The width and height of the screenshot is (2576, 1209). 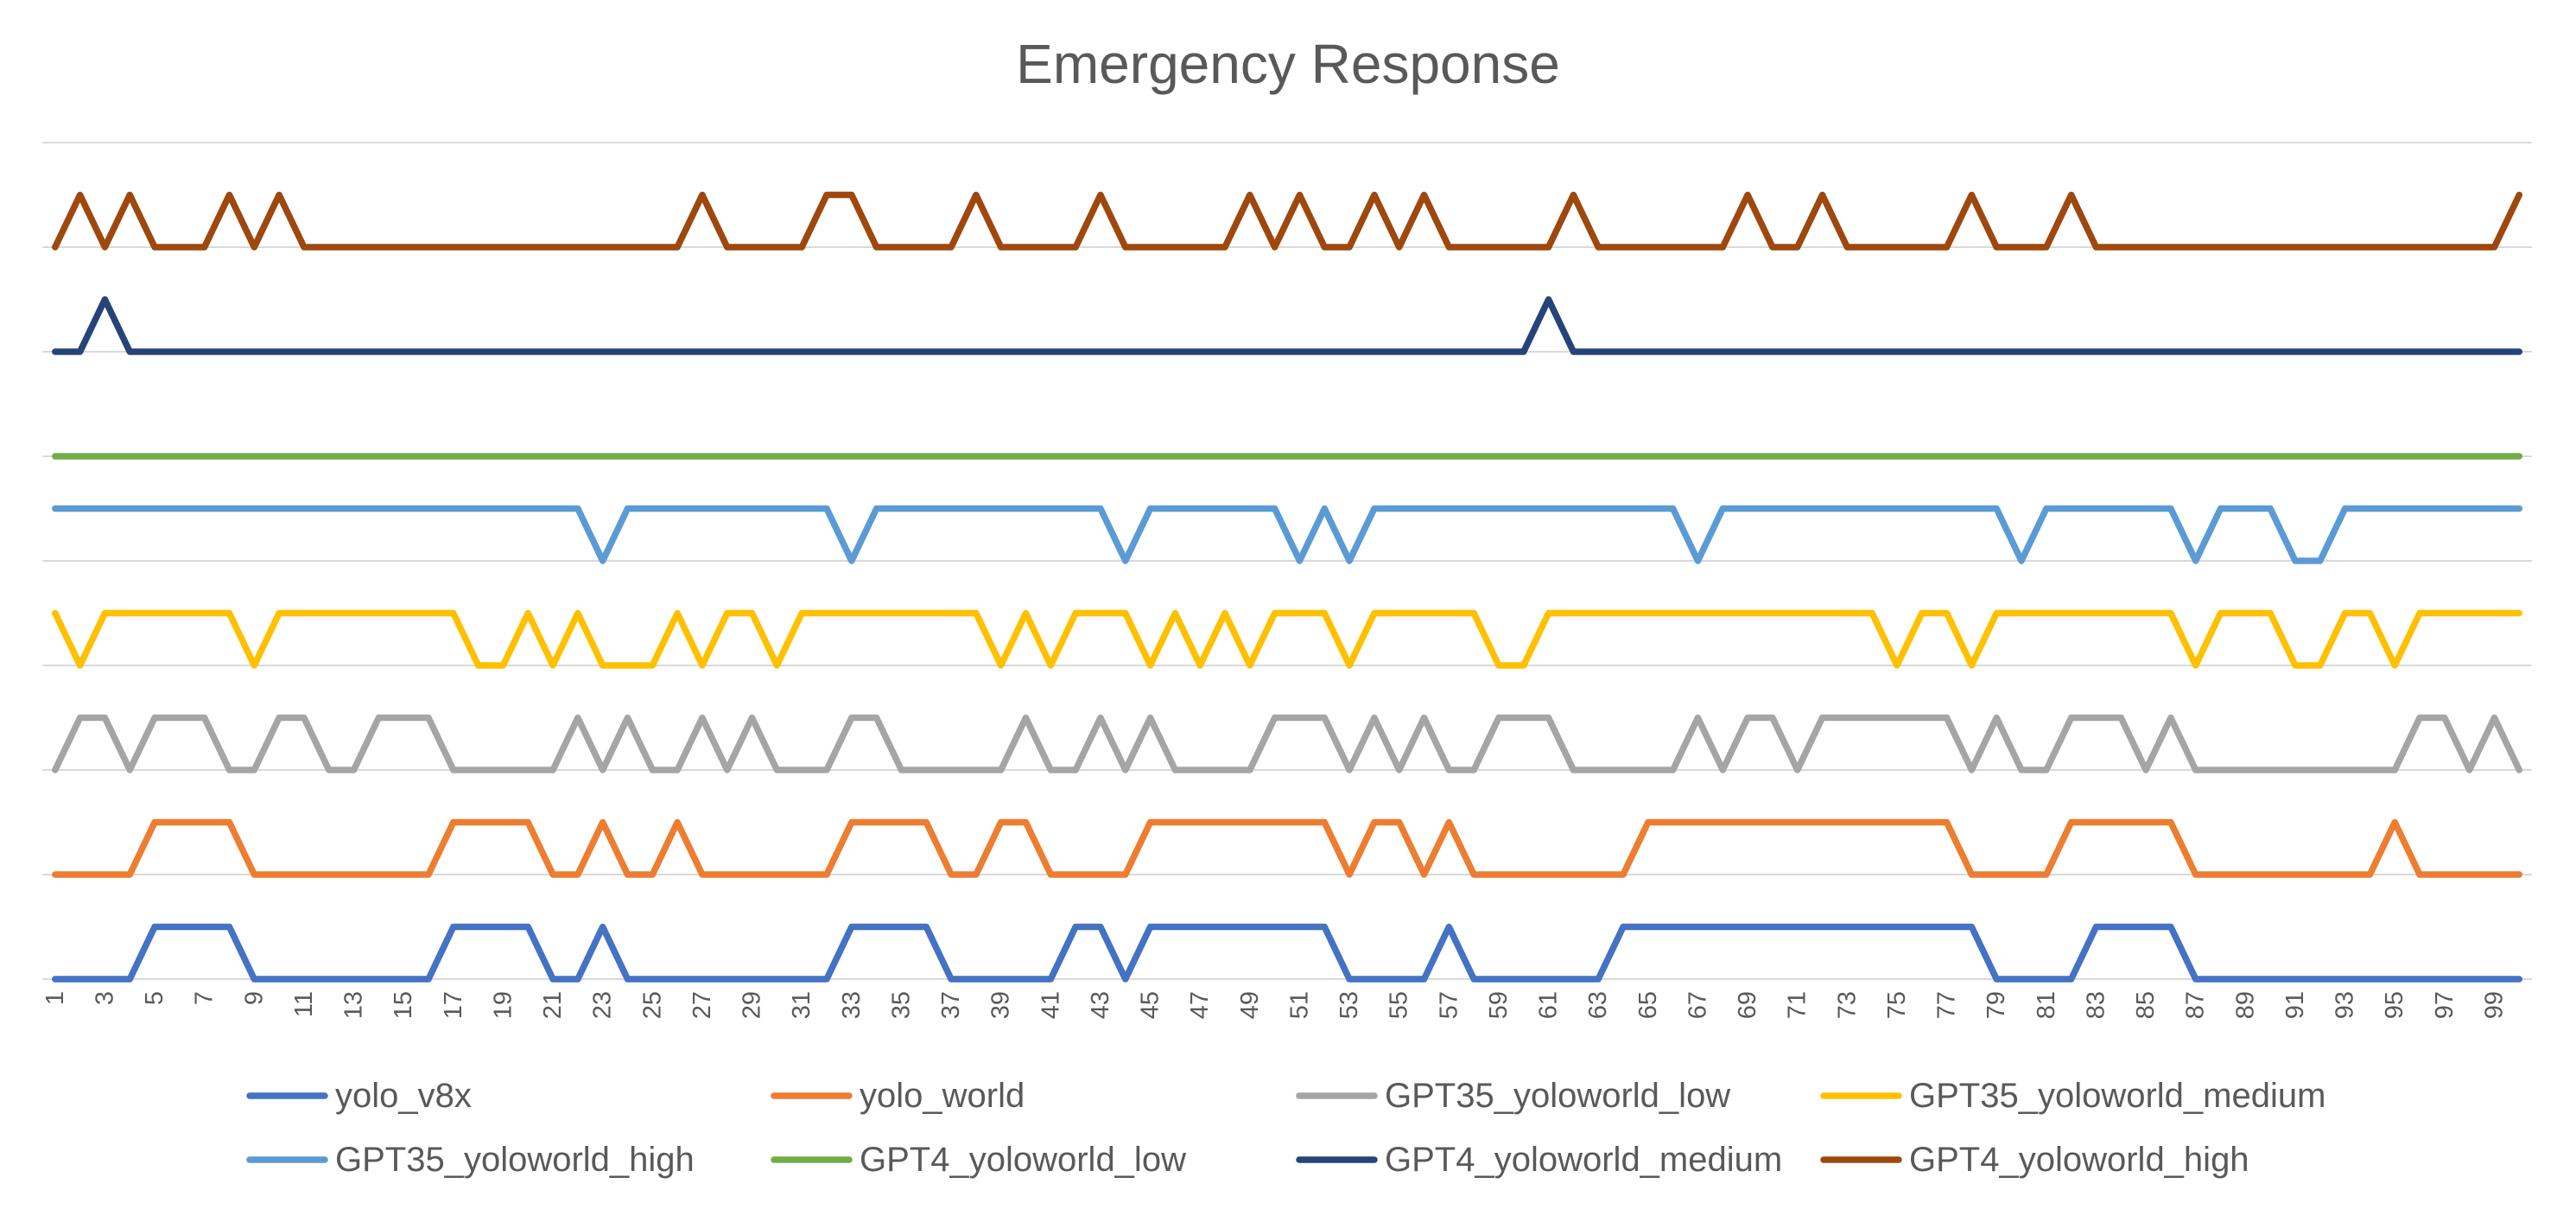 What do you see at coordinates (2046, 1005) in the screenshot?
I see `x-tick-label: 81` at bounding box center [2046, 1005].